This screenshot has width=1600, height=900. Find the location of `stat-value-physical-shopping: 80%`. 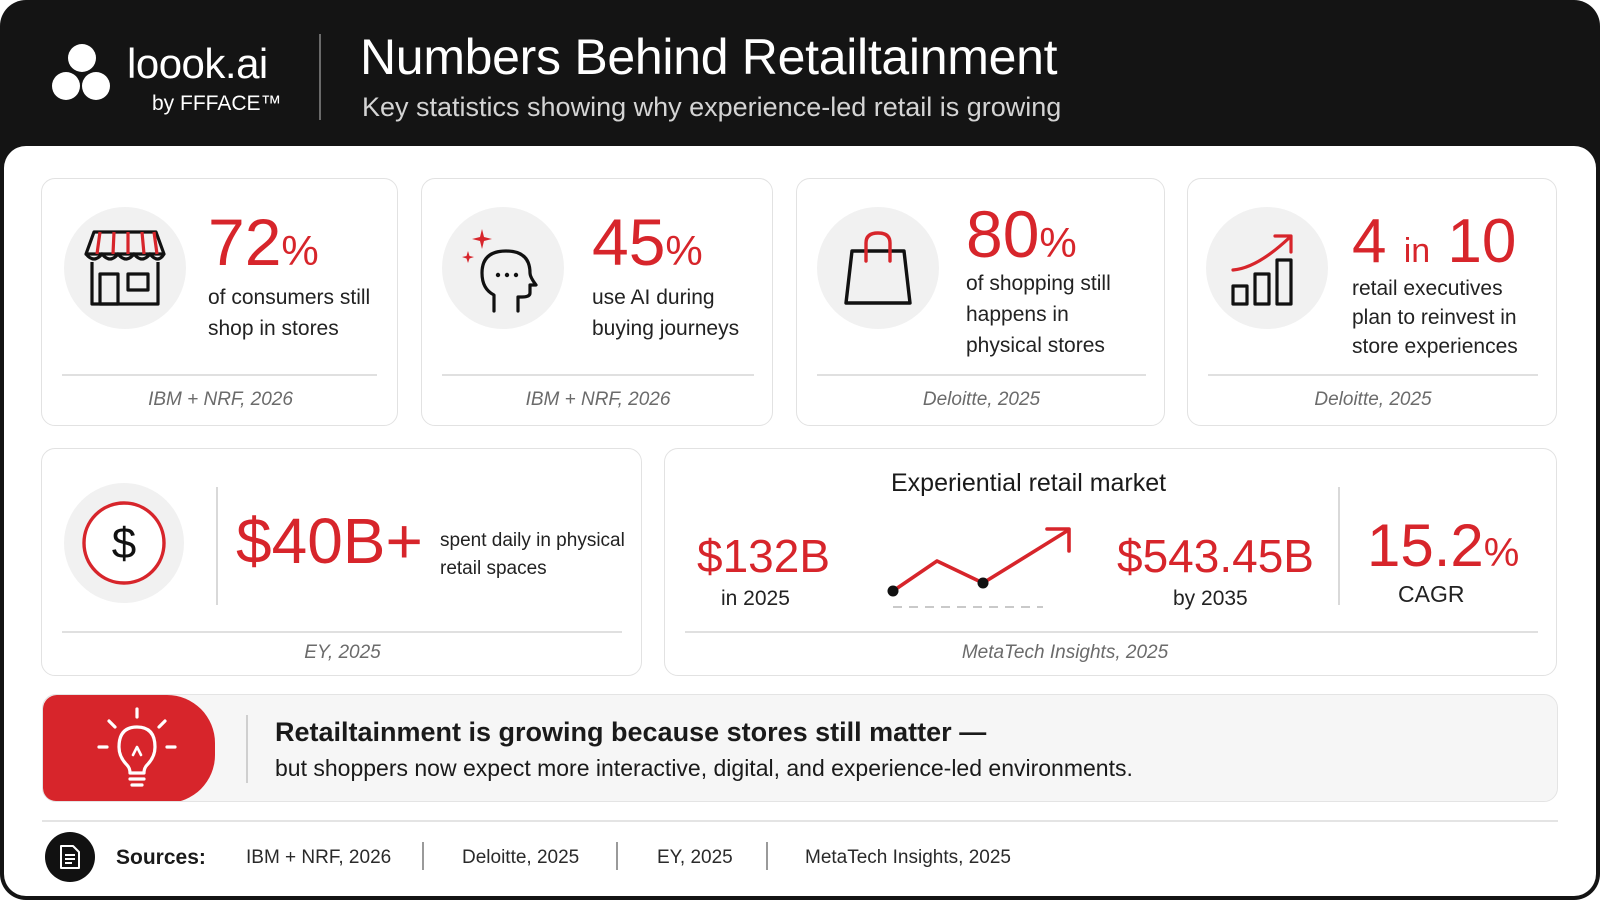

stat-value-physical-shopping: 80% is located at coordinates (1021, 234).